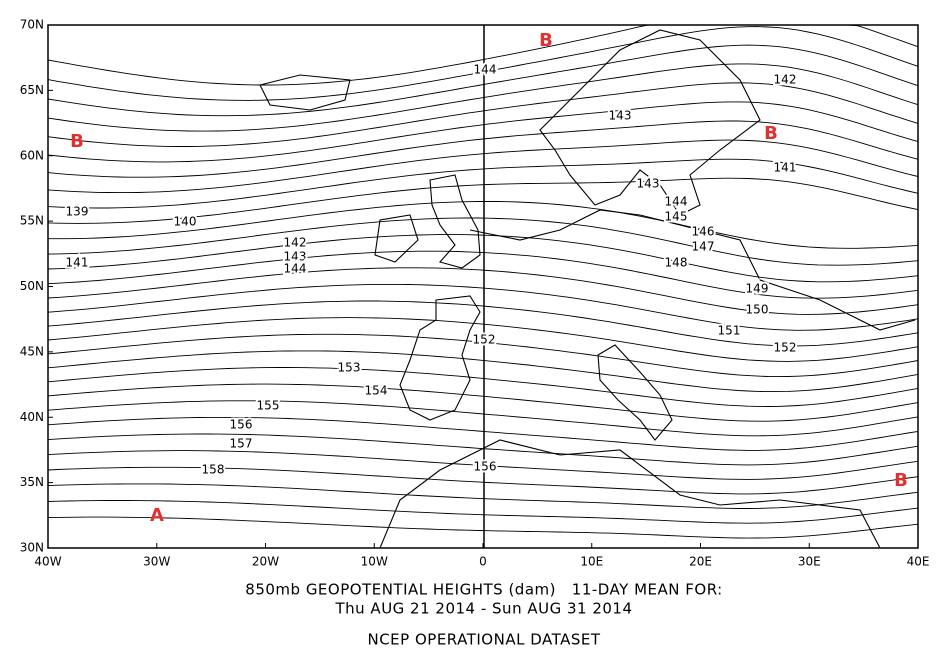 The height and width of the screenshot is (665, 941). What do you see at coordinates (268, 406) in the screenshot?
I see `contour-label: 155` at bounding box center [268, 406].